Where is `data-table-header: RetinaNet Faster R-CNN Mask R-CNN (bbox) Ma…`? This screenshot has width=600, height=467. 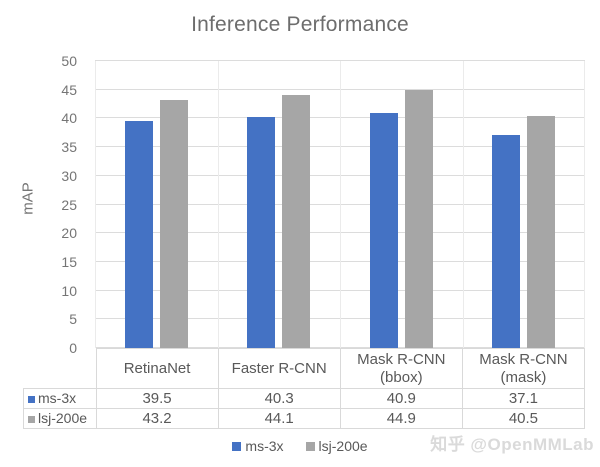 data-table-header: RetinaNet Faster R-CNN Mask R-CNN (bbox) Ma… is located at coordinates (305, 368).